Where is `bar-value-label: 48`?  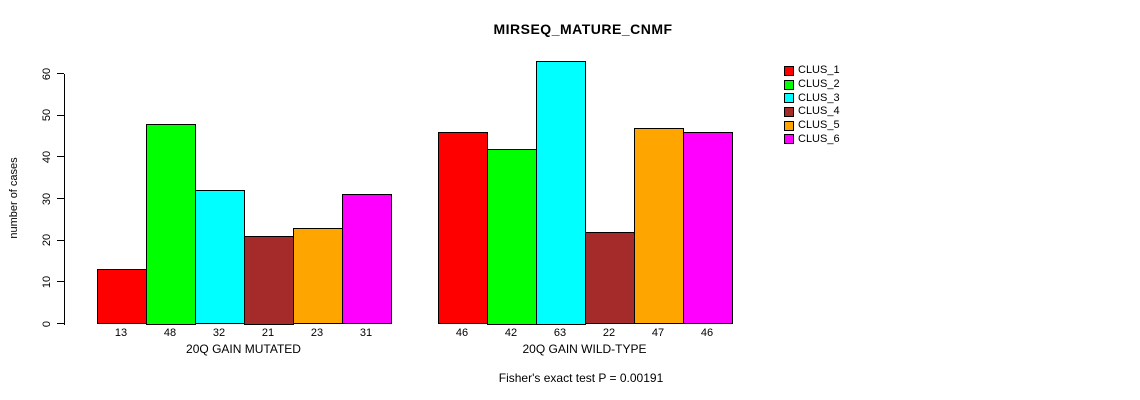 bar-value-label: 48 is located at coordinates (170, 333).